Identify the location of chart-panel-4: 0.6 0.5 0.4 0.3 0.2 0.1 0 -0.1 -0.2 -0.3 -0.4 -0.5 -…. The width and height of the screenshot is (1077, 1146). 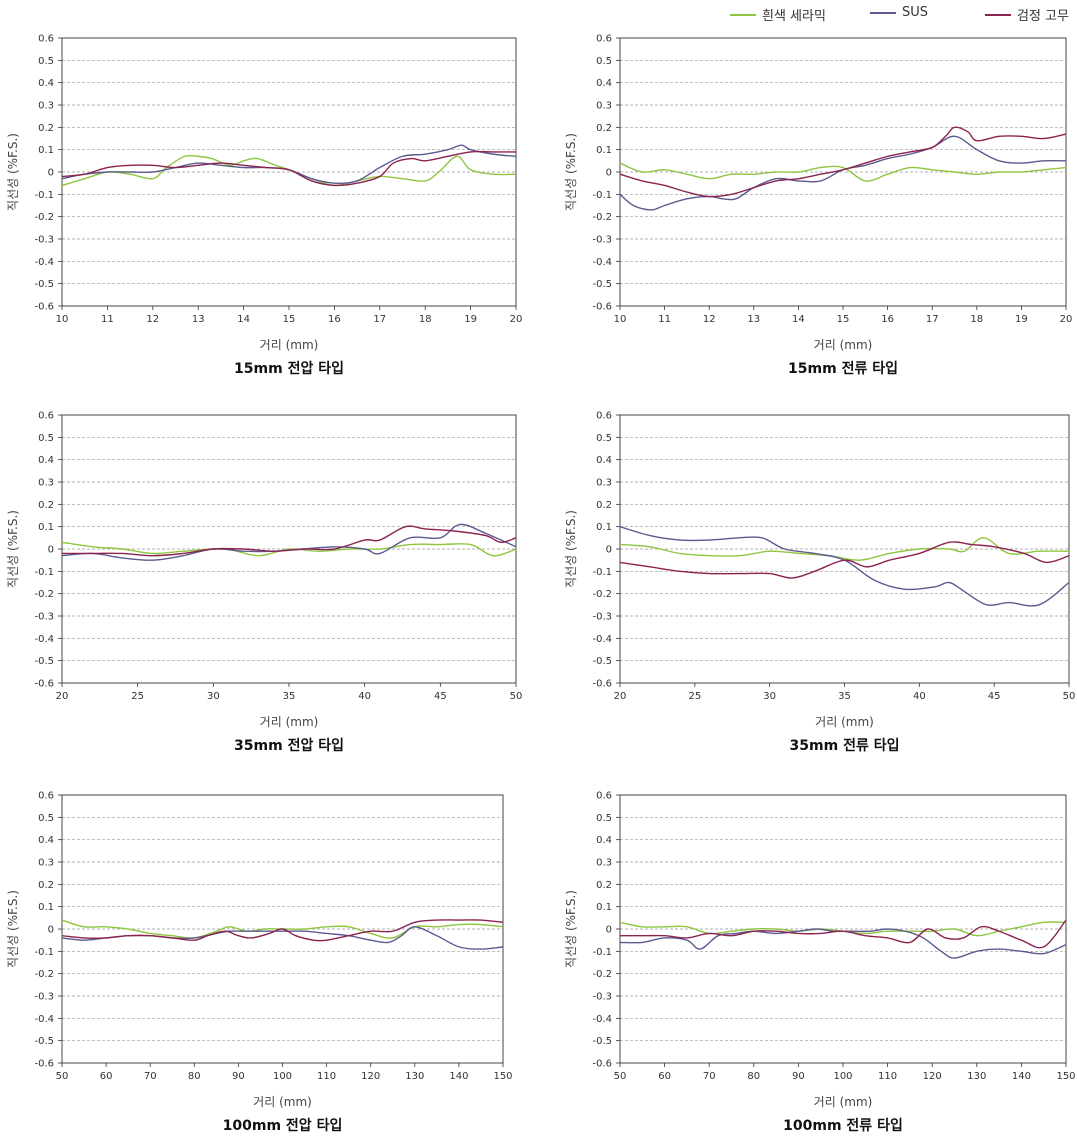
(819, 583).